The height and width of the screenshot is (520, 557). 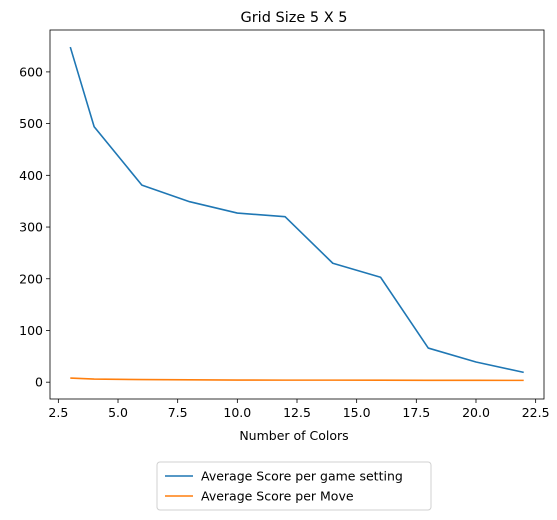 What do you see at coordinates (302, 476) in the screenshot?
I see `legend-label-average-score-per-game-setting: Average Score per game setting` at bounding box center [302, 476].